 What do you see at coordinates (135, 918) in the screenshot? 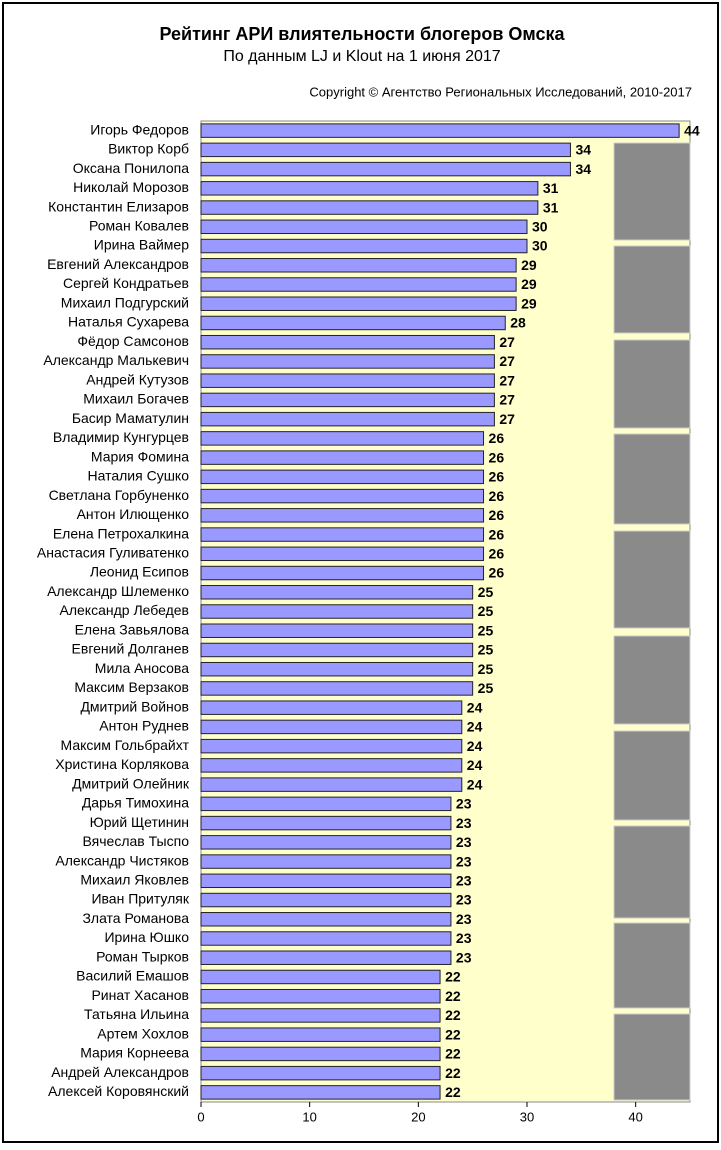
I see `y-tick-label: Злата Романова` at bounding box center [135, 918].